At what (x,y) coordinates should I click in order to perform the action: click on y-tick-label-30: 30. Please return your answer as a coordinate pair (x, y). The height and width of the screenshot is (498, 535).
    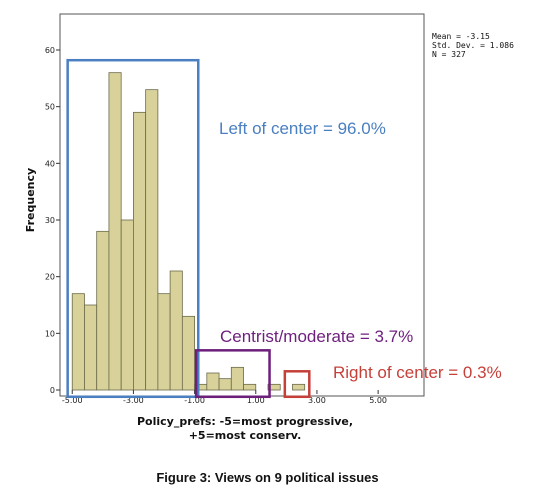
    Looking at the image, I should click on (50, 220).